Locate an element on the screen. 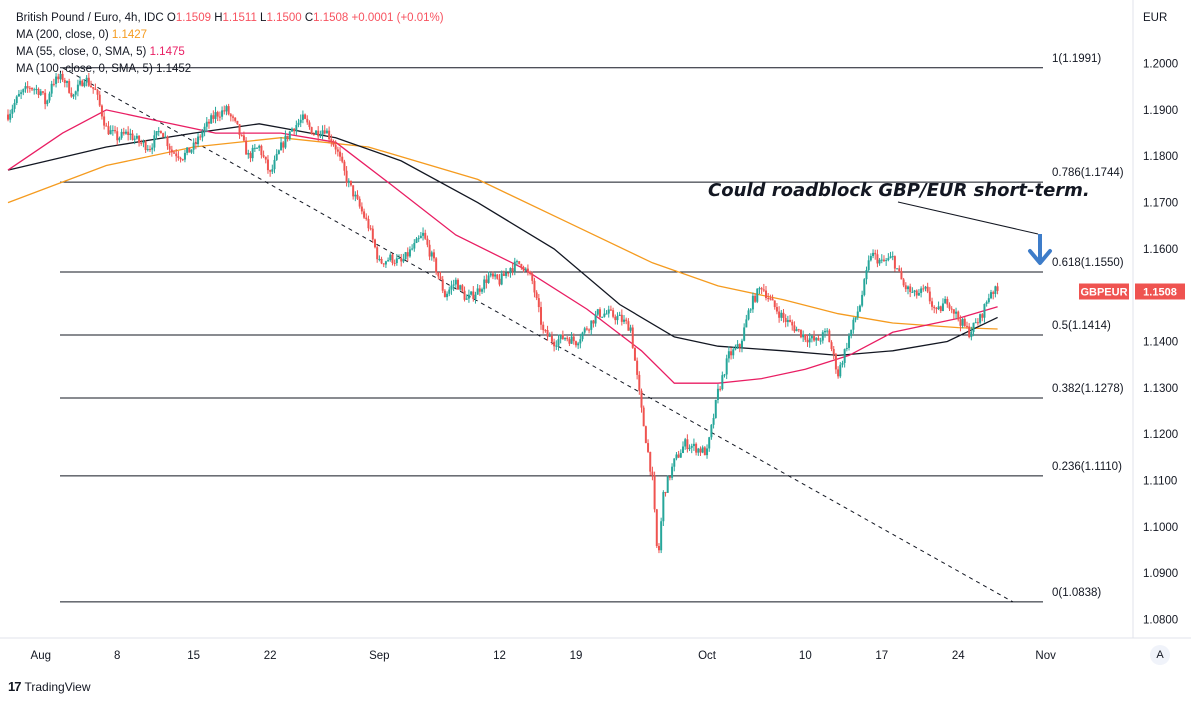 Image resolution: width=1191 pixels, height=706 pixels. x-tick-label: Oct is located at coordinates (707, 656).